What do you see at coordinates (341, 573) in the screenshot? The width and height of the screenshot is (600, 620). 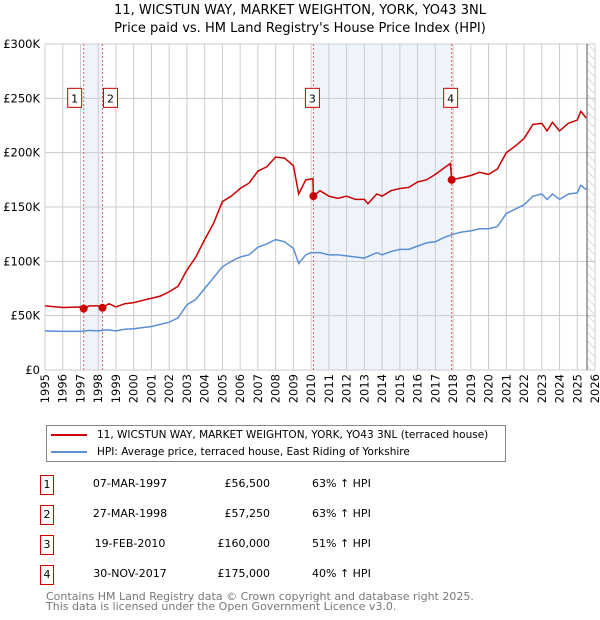 I see `sale-hpi-diff: 40% ↑ HPI` at bounding box center [341, 573].